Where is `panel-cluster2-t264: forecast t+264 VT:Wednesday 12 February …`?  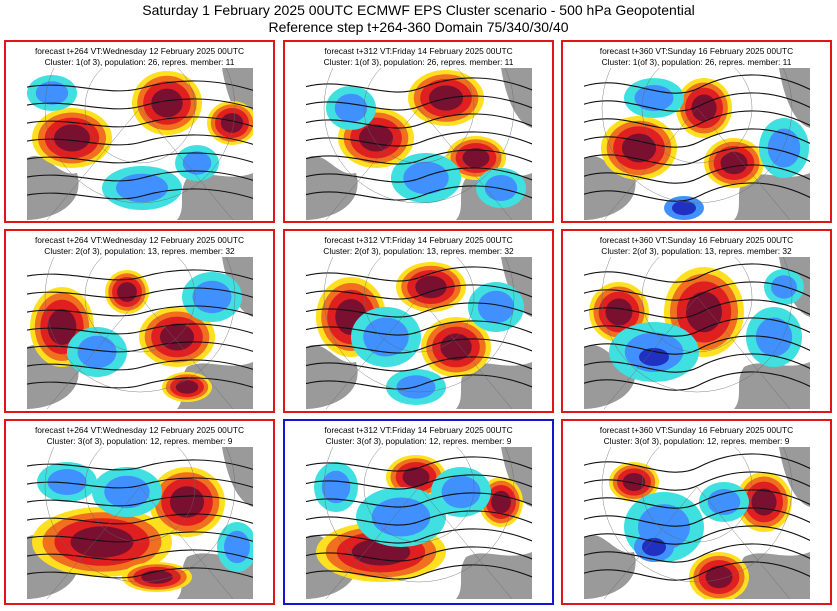
panel-cluster2-t264: forecast t+264 VT:Wednesday 12 February … is located at coordinates (139, 321).